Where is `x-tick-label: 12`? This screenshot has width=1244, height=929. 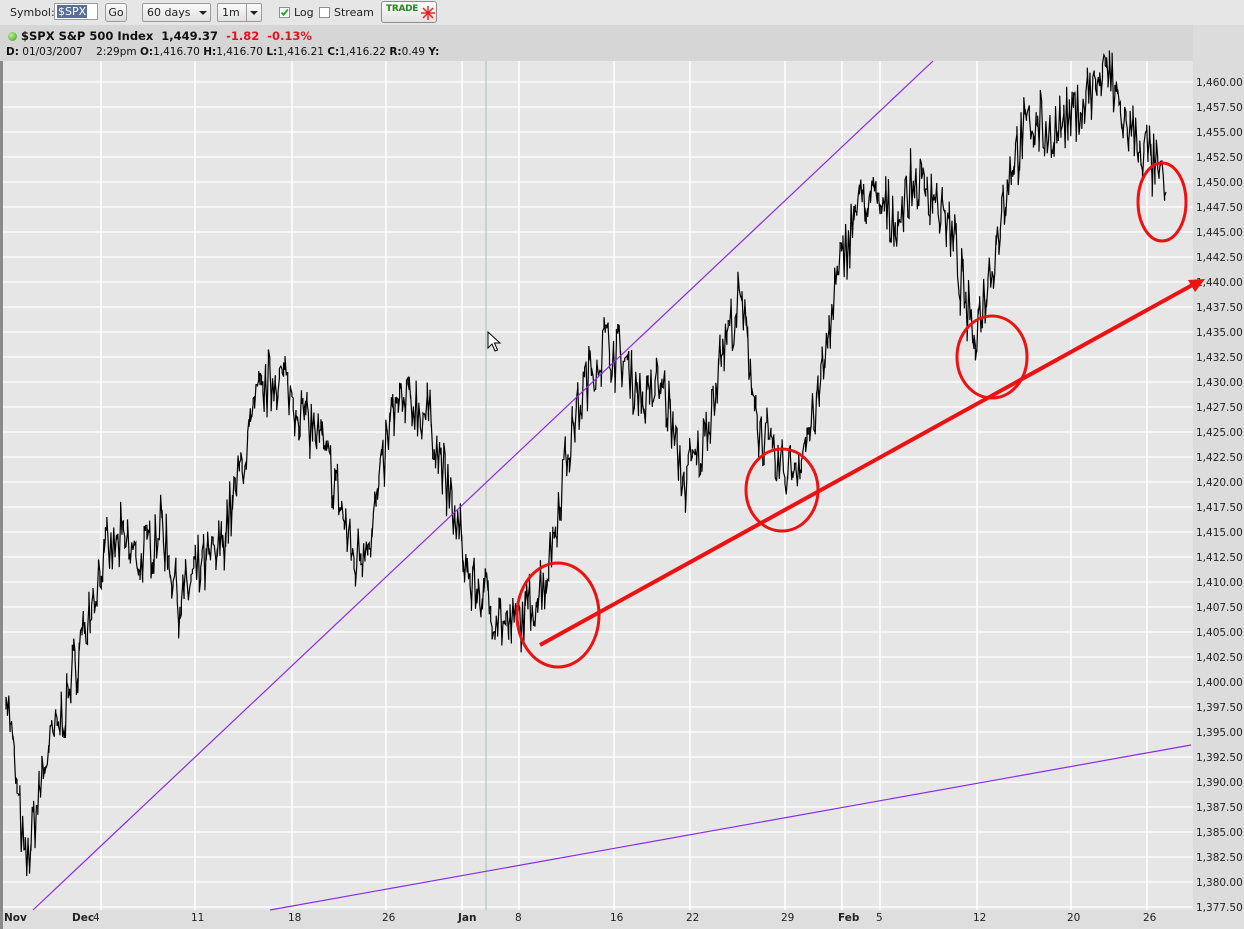
x-tick-label: 12 is located at coordinates (979, 918).